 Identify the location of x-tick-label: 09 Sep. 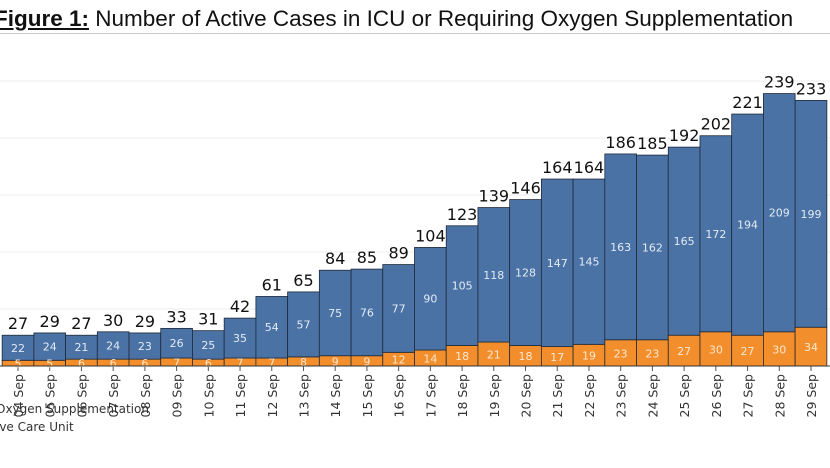
(177, 396).